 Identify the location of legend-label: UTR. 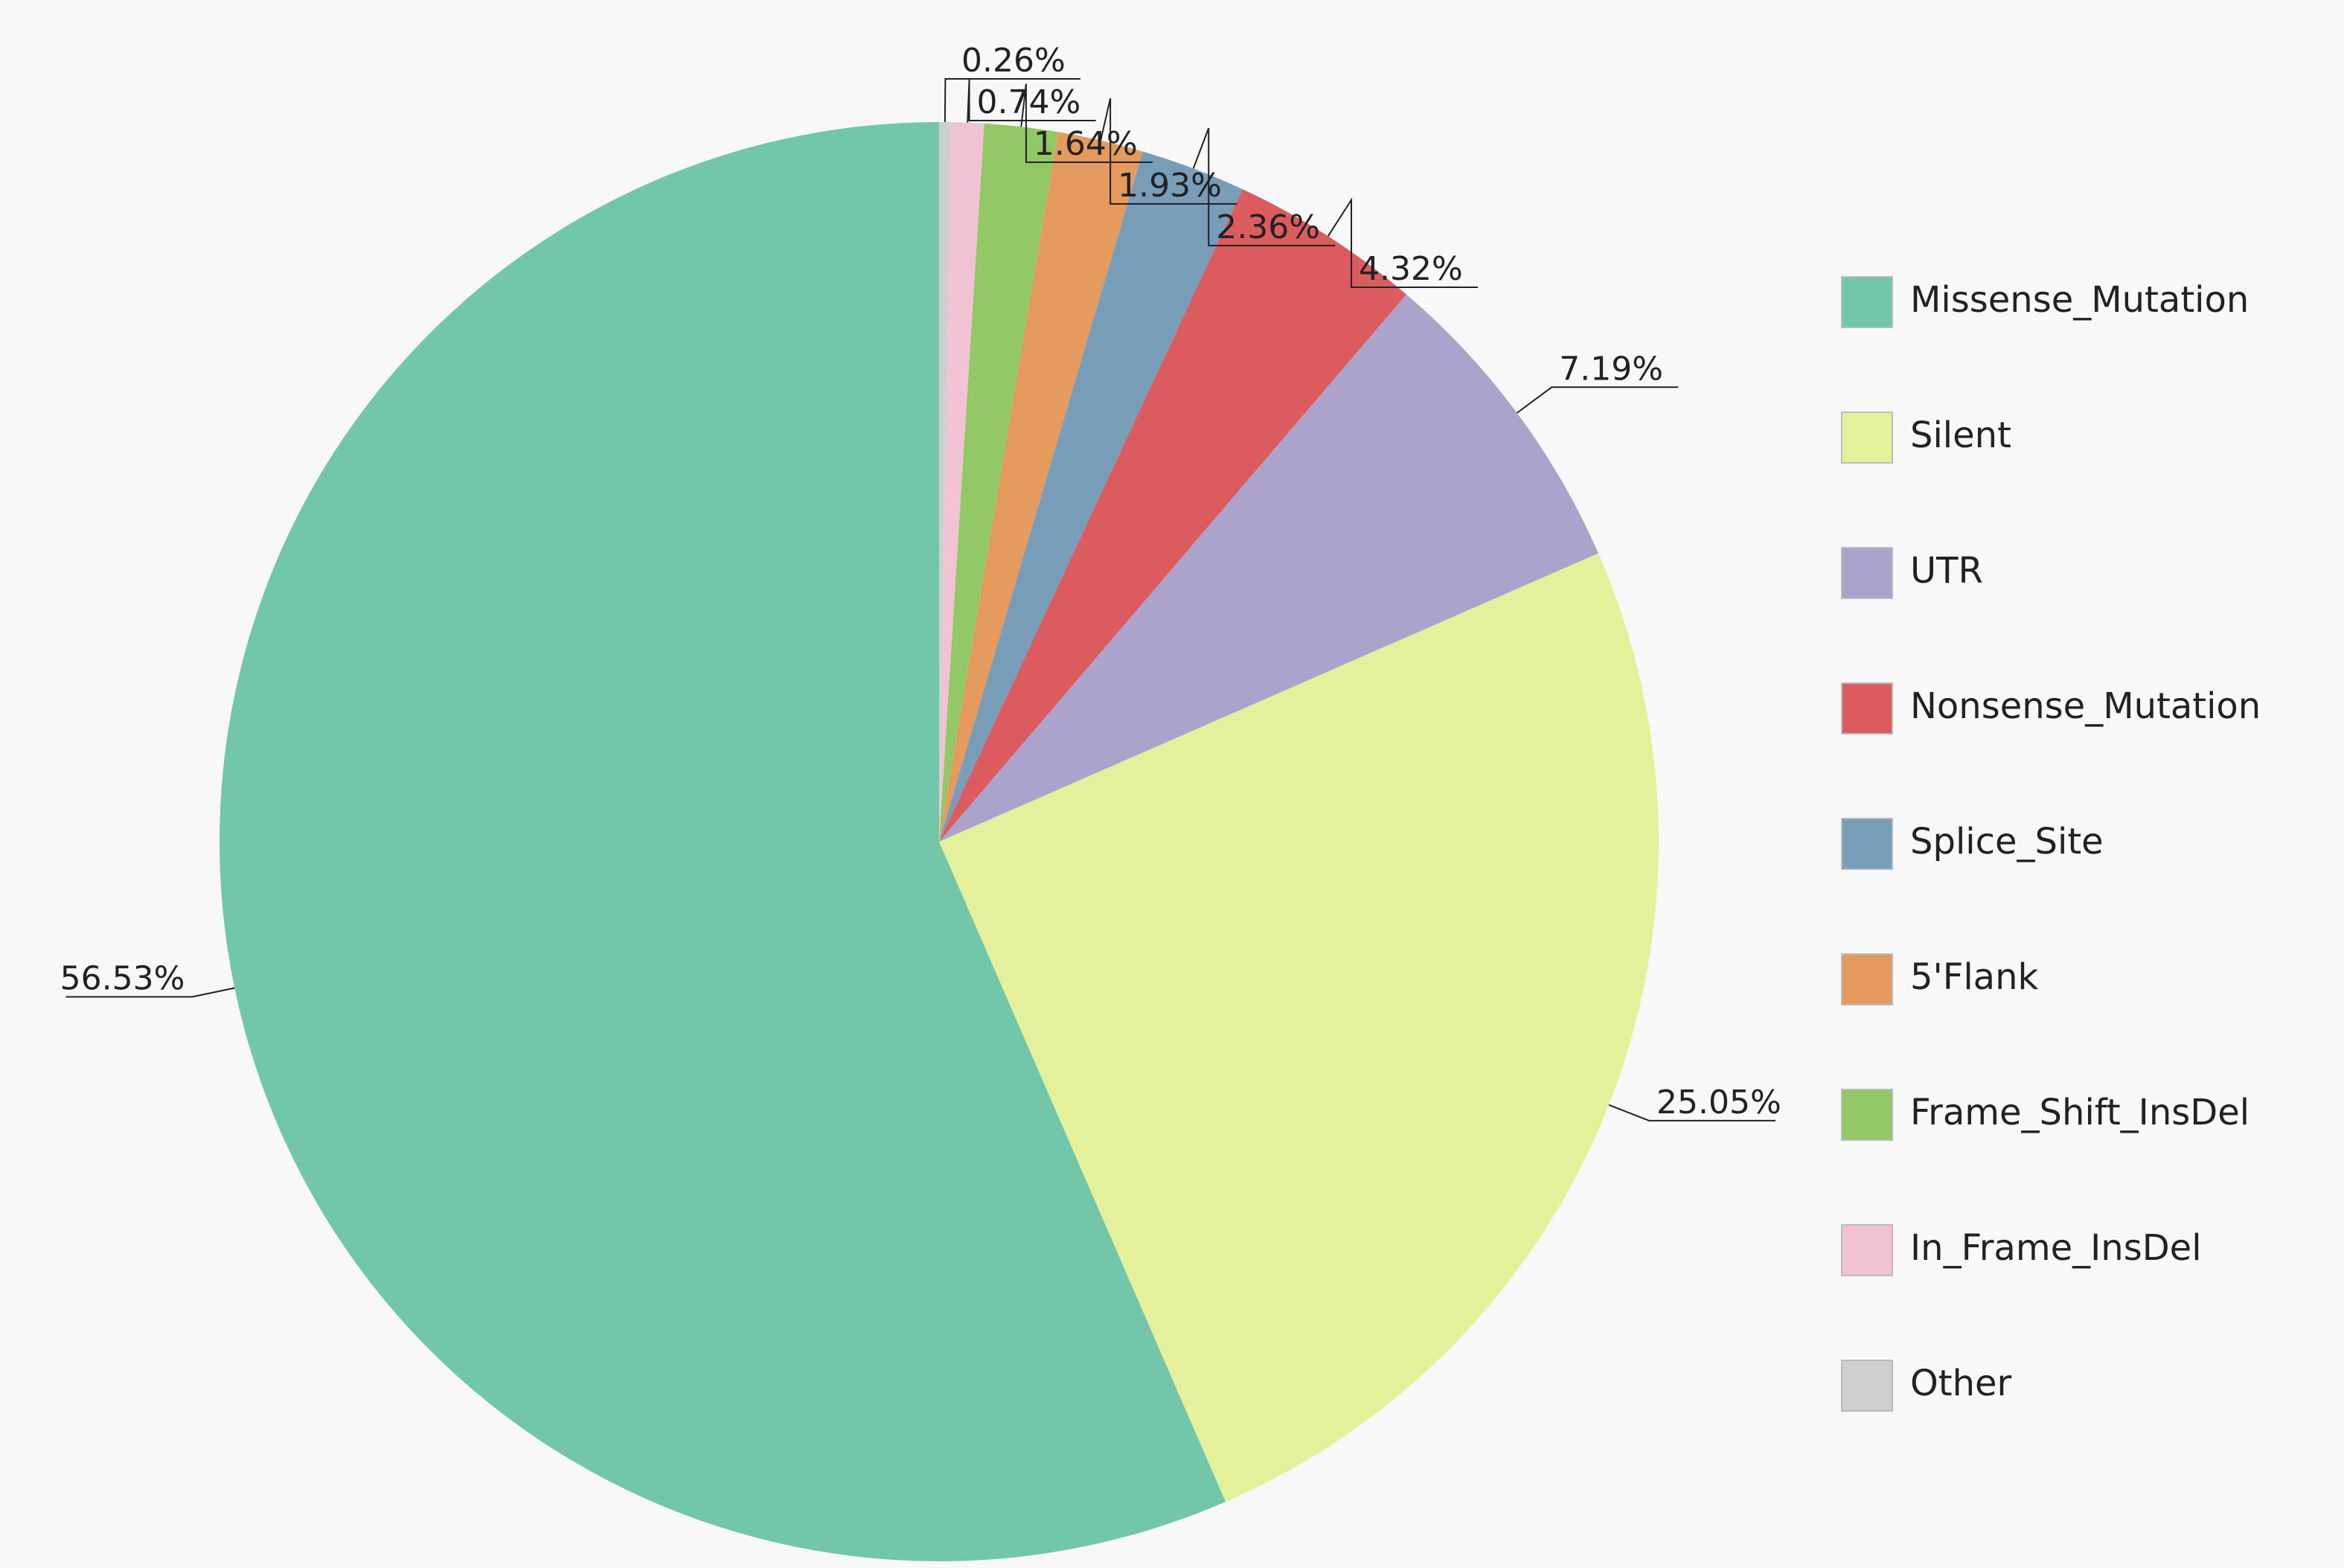
(1946, 571).